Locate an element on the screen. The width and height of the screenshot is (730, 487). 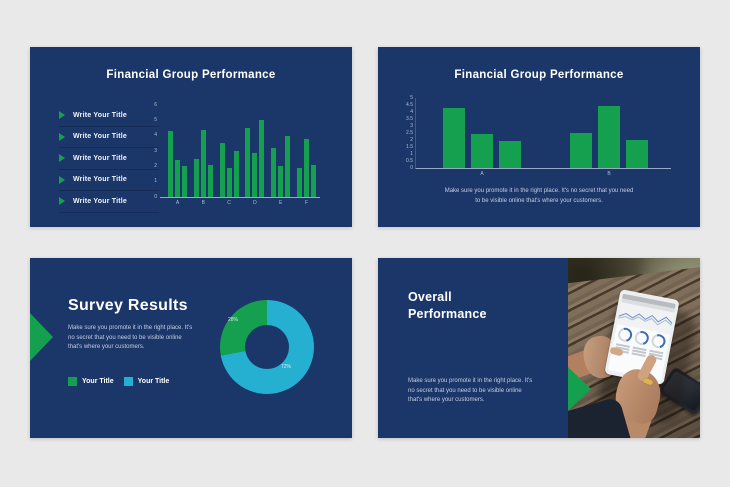
bar-group: D is located at coordinates (255, 163).